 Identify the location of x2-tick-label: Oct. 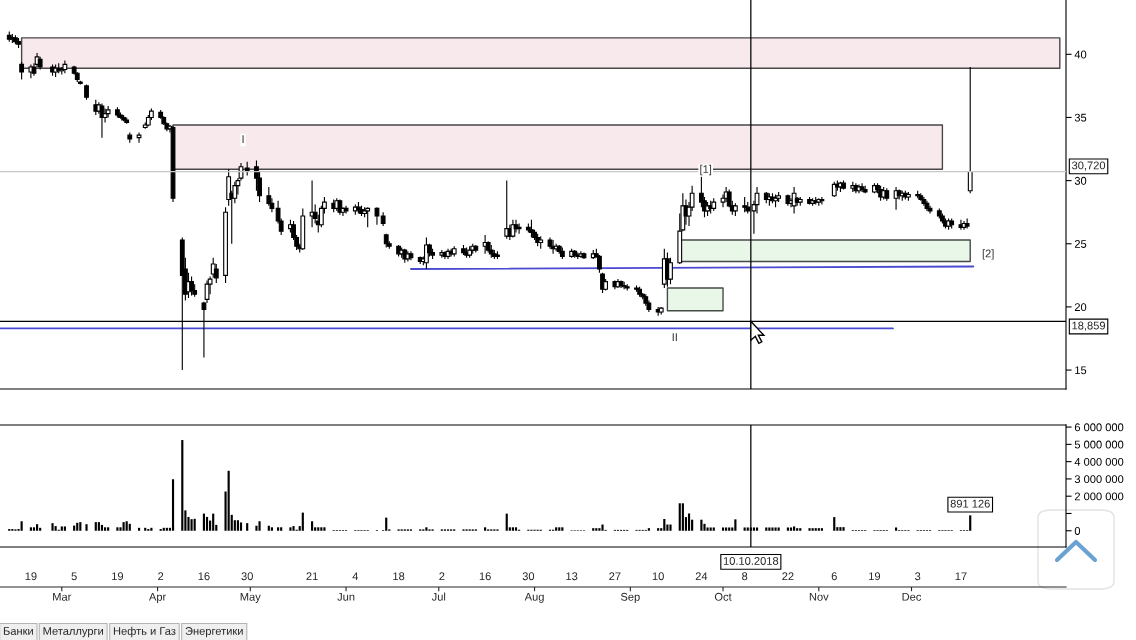
(723, 596).